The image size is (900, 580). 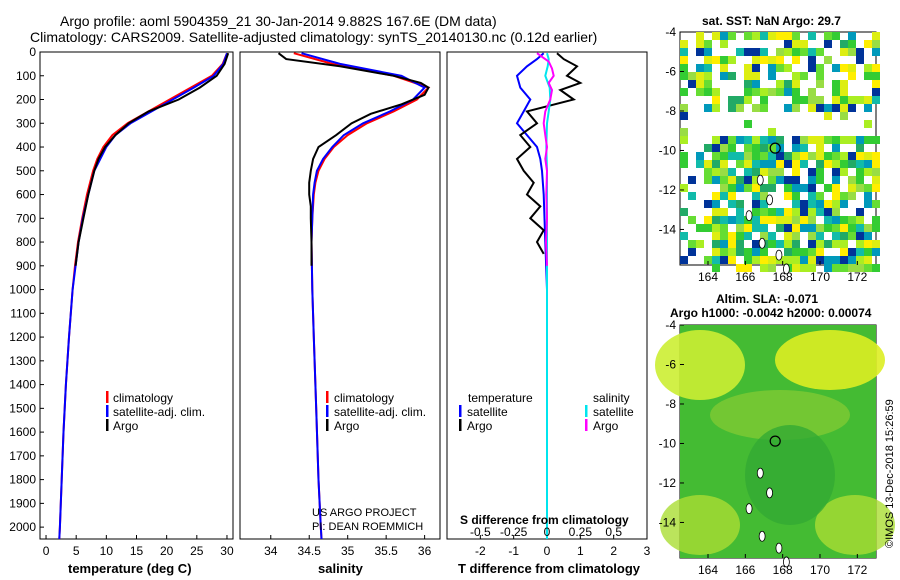 What do you see at coordinates (22, 480) in the screenshot?
I see `depth-tick-label: 1800` at bounding box center [22, 480].